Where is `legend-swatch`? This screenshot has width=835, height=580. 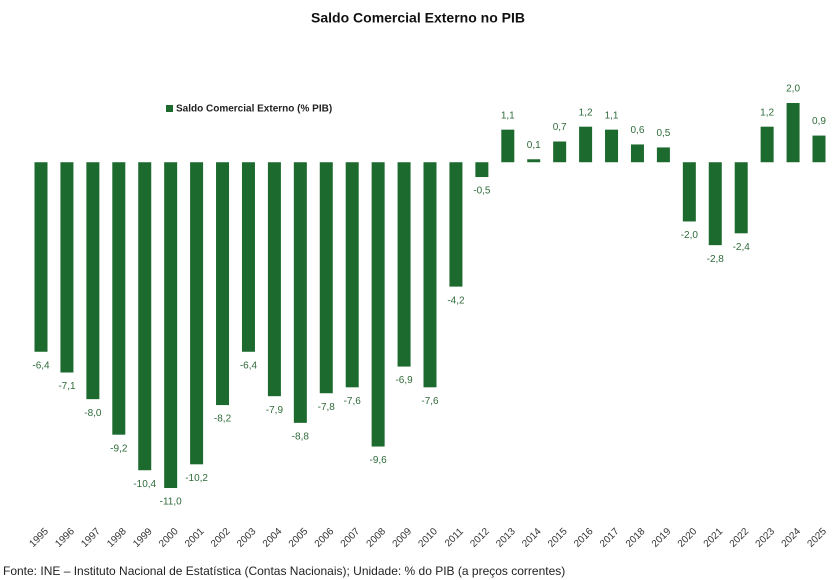
legend-swatch is located at coordinates (169, 108).